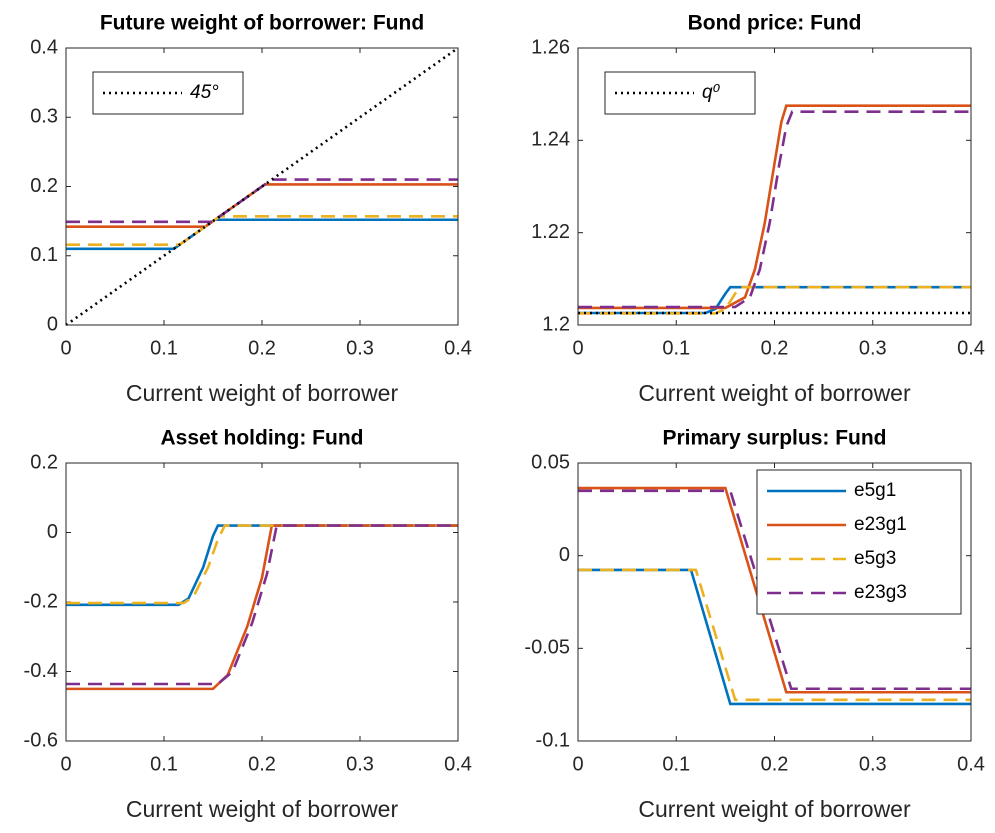 The height and width of the screenshot is (833, 995). What do you see at coordinates (550, 462) in the screenshot?
I see `y-tick-label: 0.05` at bounding box center [550, 462].